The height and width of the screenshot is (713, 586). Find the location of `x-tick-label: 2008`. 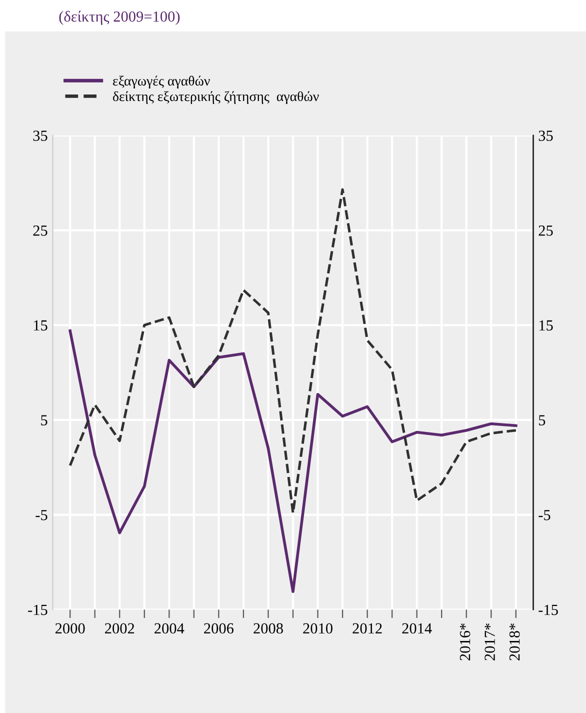

x-tick-label: 2008 is located at coordinates (268, 628).